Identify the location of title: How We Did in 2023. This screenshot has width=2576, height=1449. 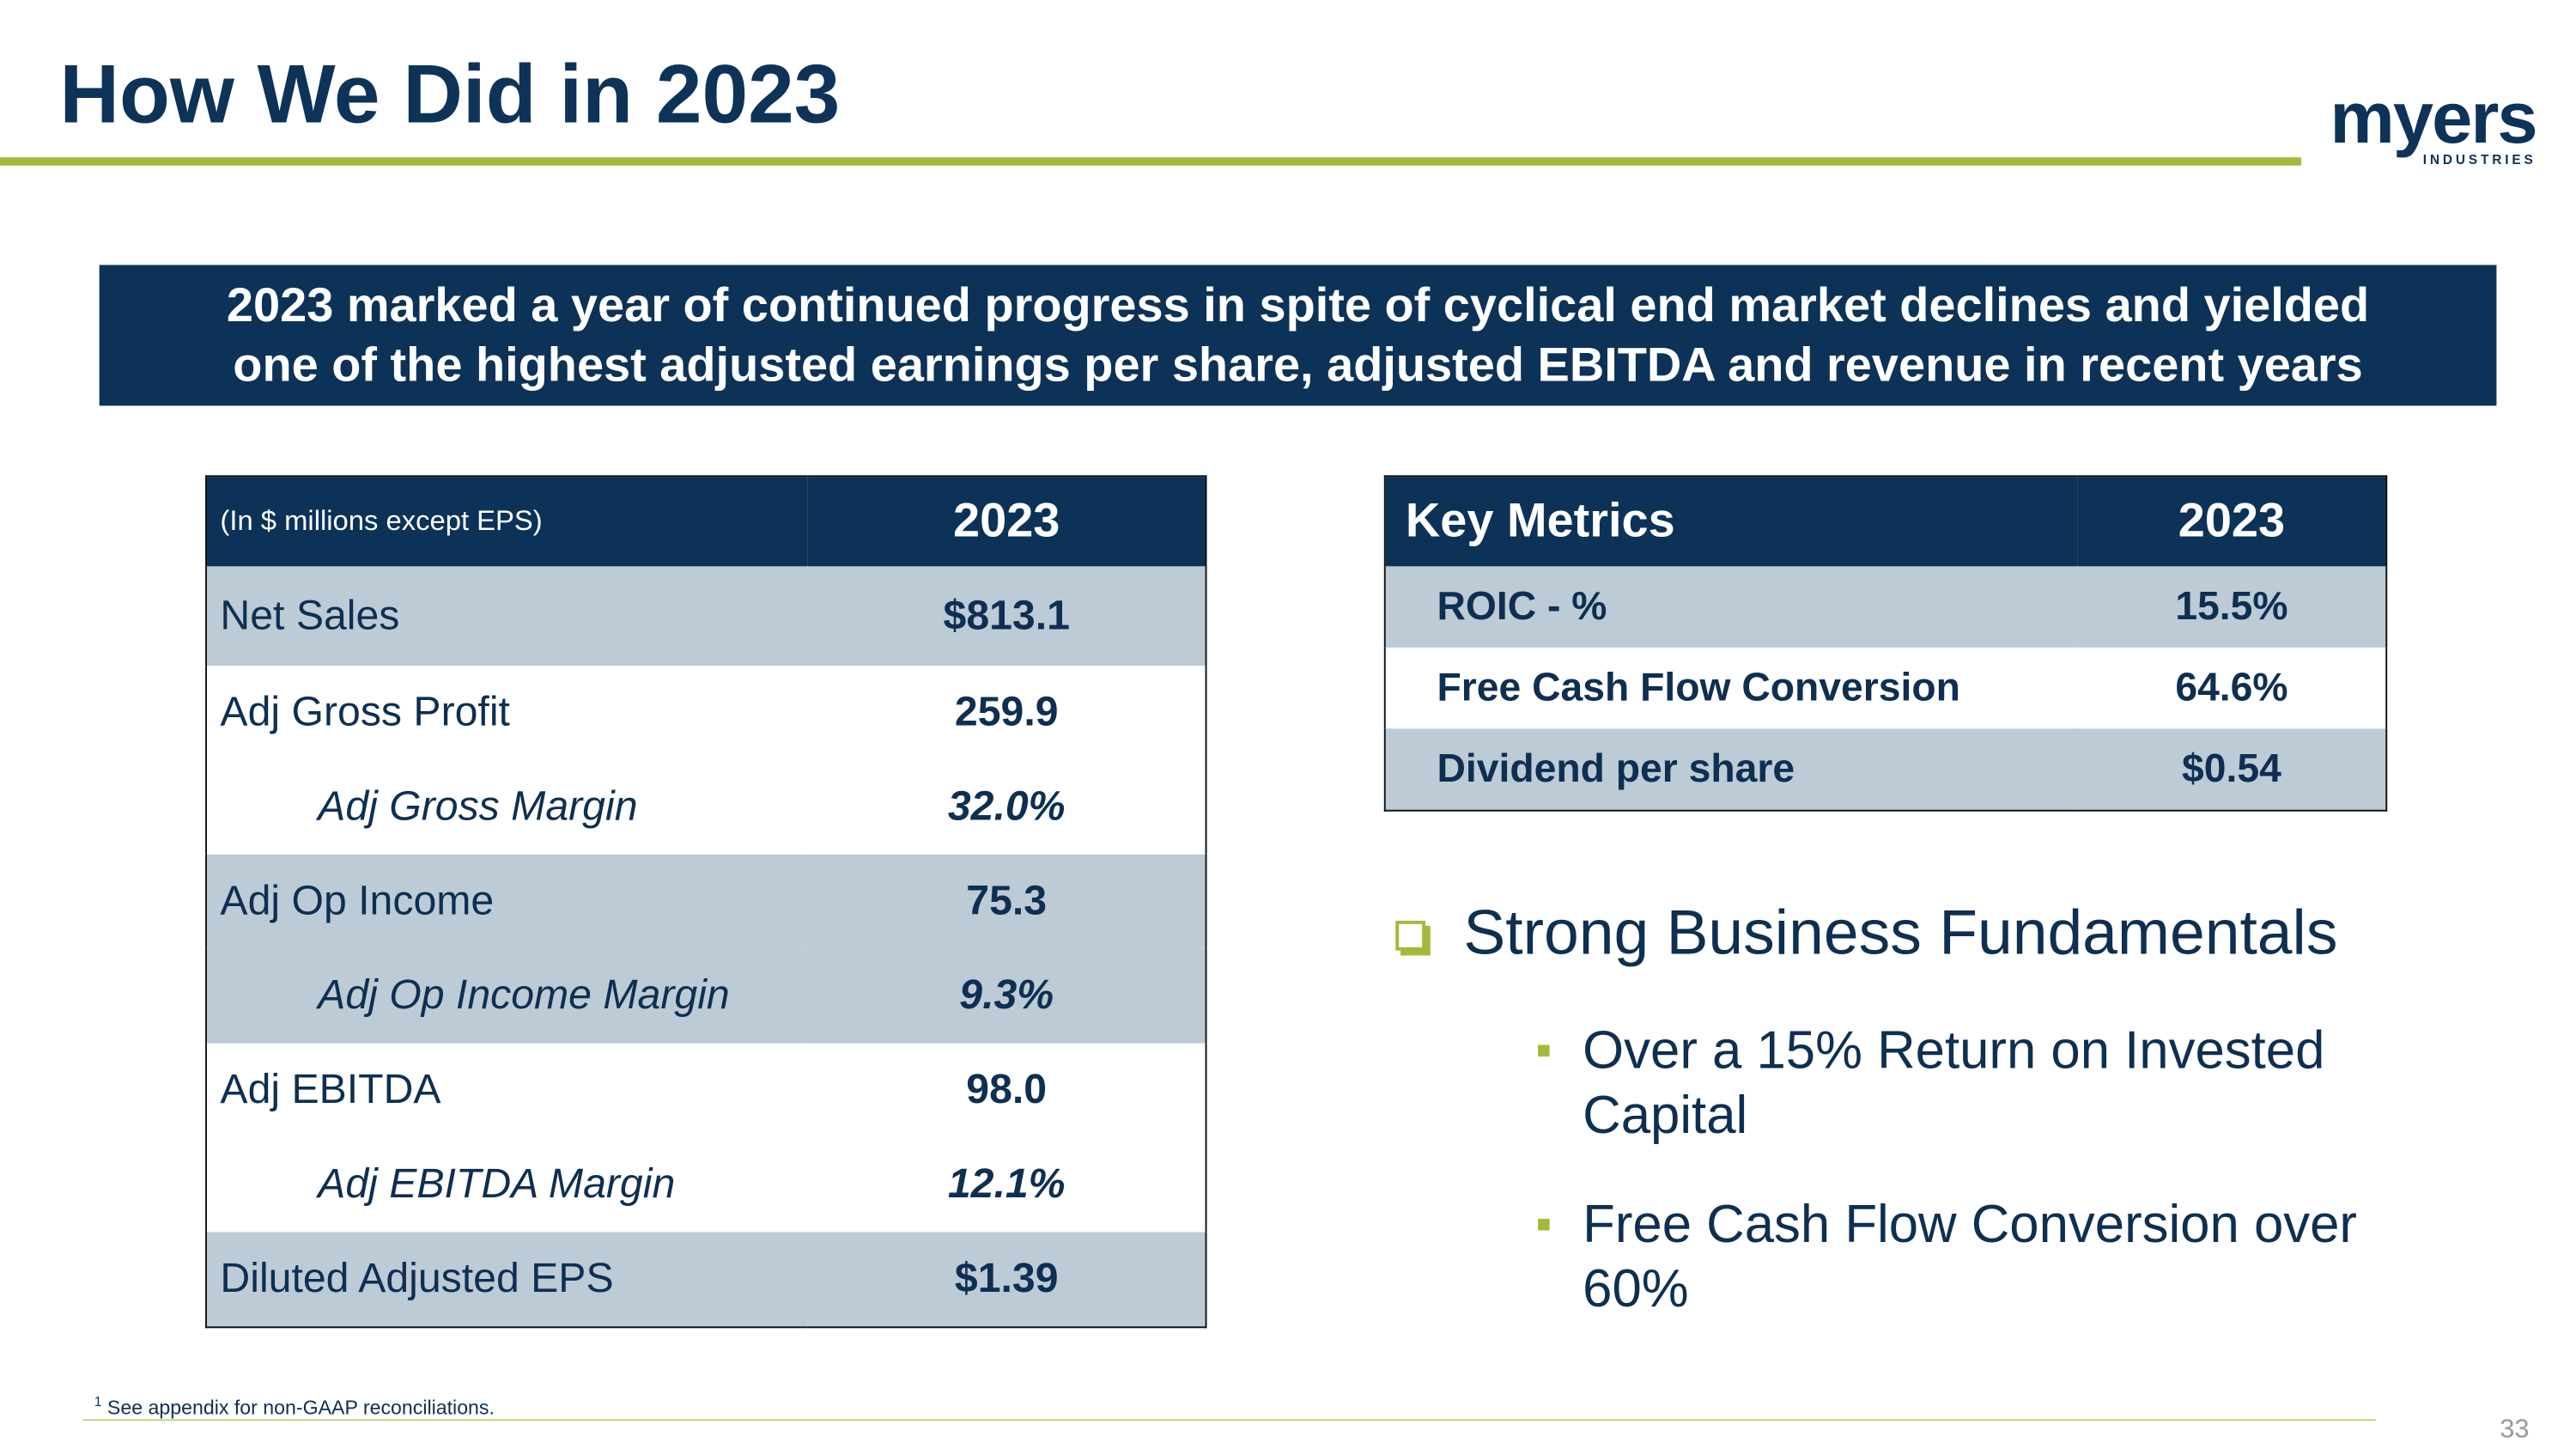
(450, 94).